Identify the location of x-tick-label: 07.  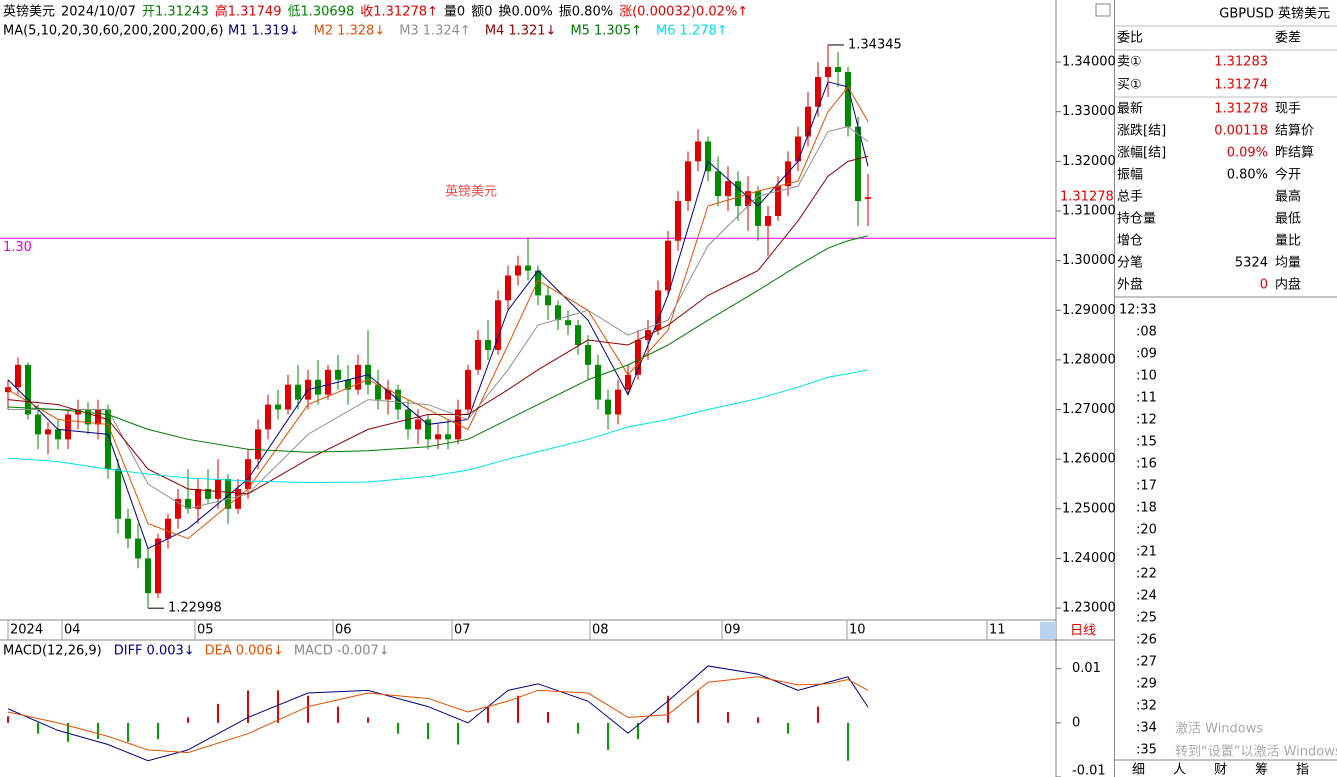
(462, 630).